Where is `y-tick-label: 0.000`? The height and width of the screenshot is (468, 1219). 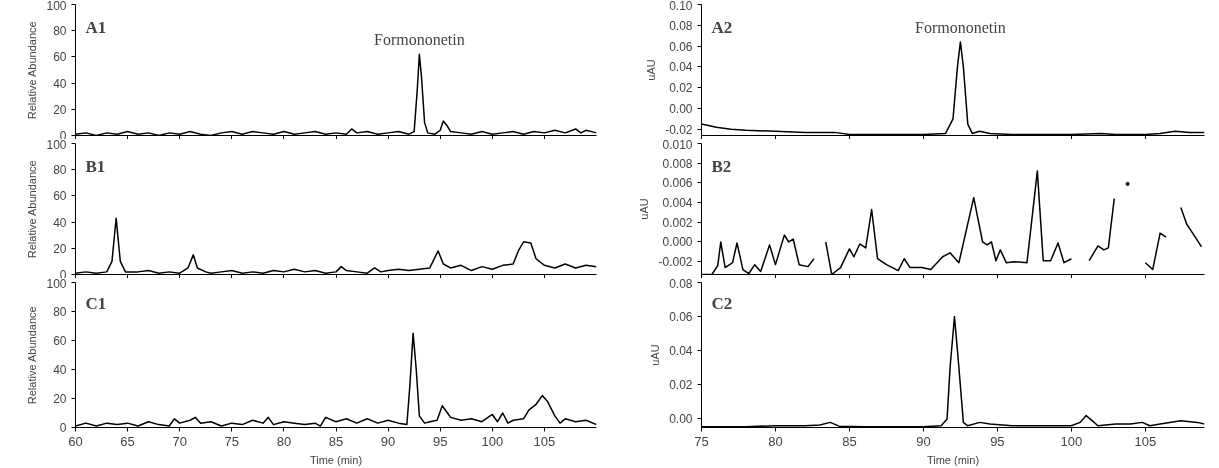
y-tick-label: 0.000 is located at coordinates (677, 242).